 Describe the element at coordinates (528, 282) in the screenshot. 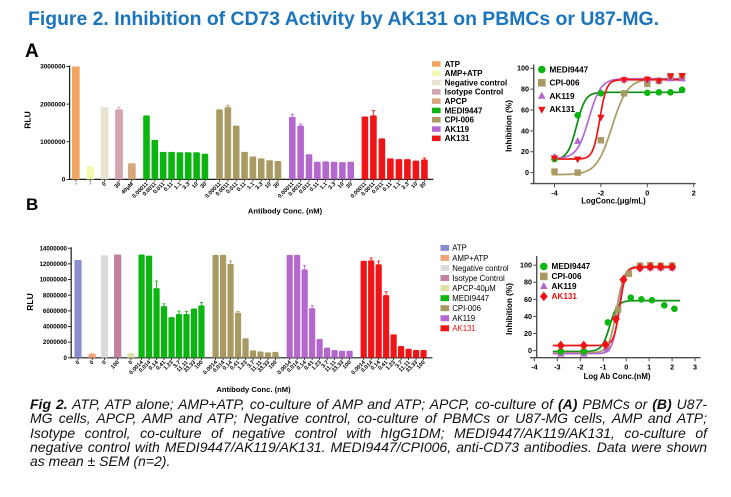

I see `svg-text: 80` at that location.